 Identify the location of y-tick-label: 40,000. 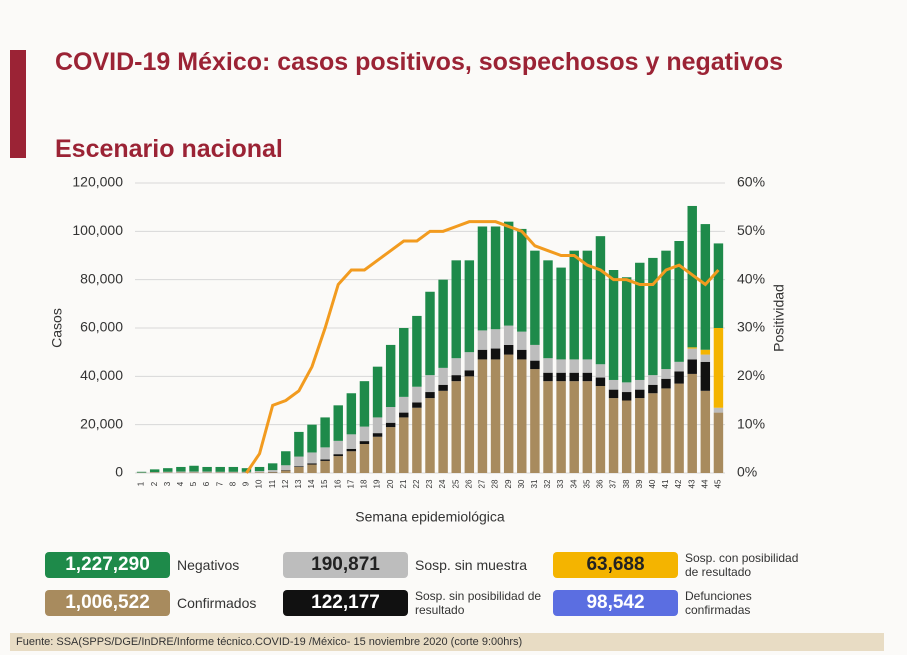
(101, 375).